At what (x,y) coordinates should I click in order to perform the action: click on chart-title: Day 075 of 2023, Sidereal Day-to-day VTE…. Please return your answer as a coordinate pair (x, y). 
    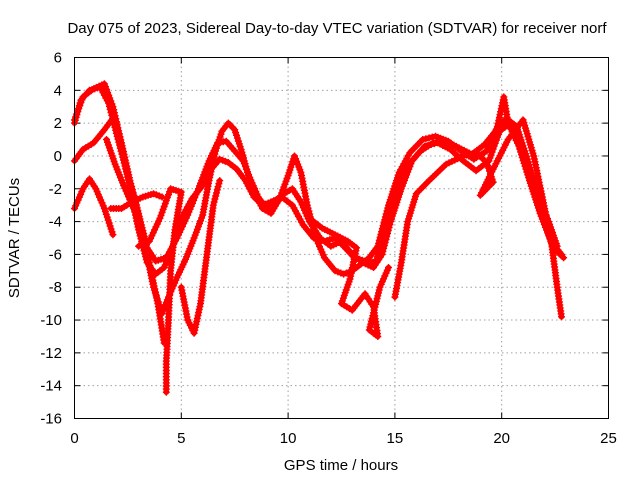
    Looking at the image, I should click on (337, 28).